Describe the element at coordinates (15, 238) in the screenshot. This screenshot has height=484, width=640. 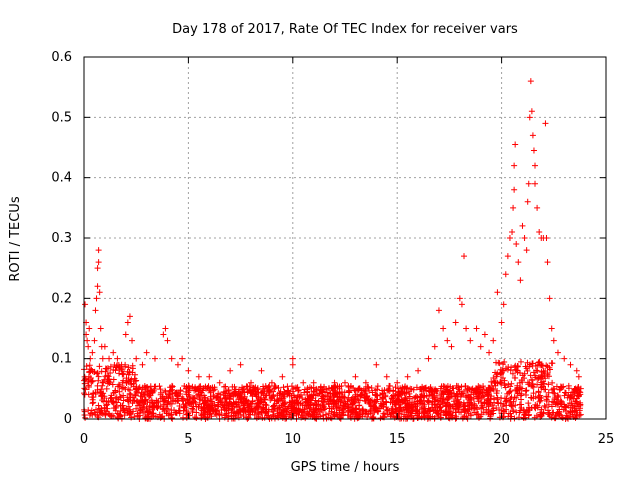
I see `y-axis-label: ROTI / TECUs` at that location.